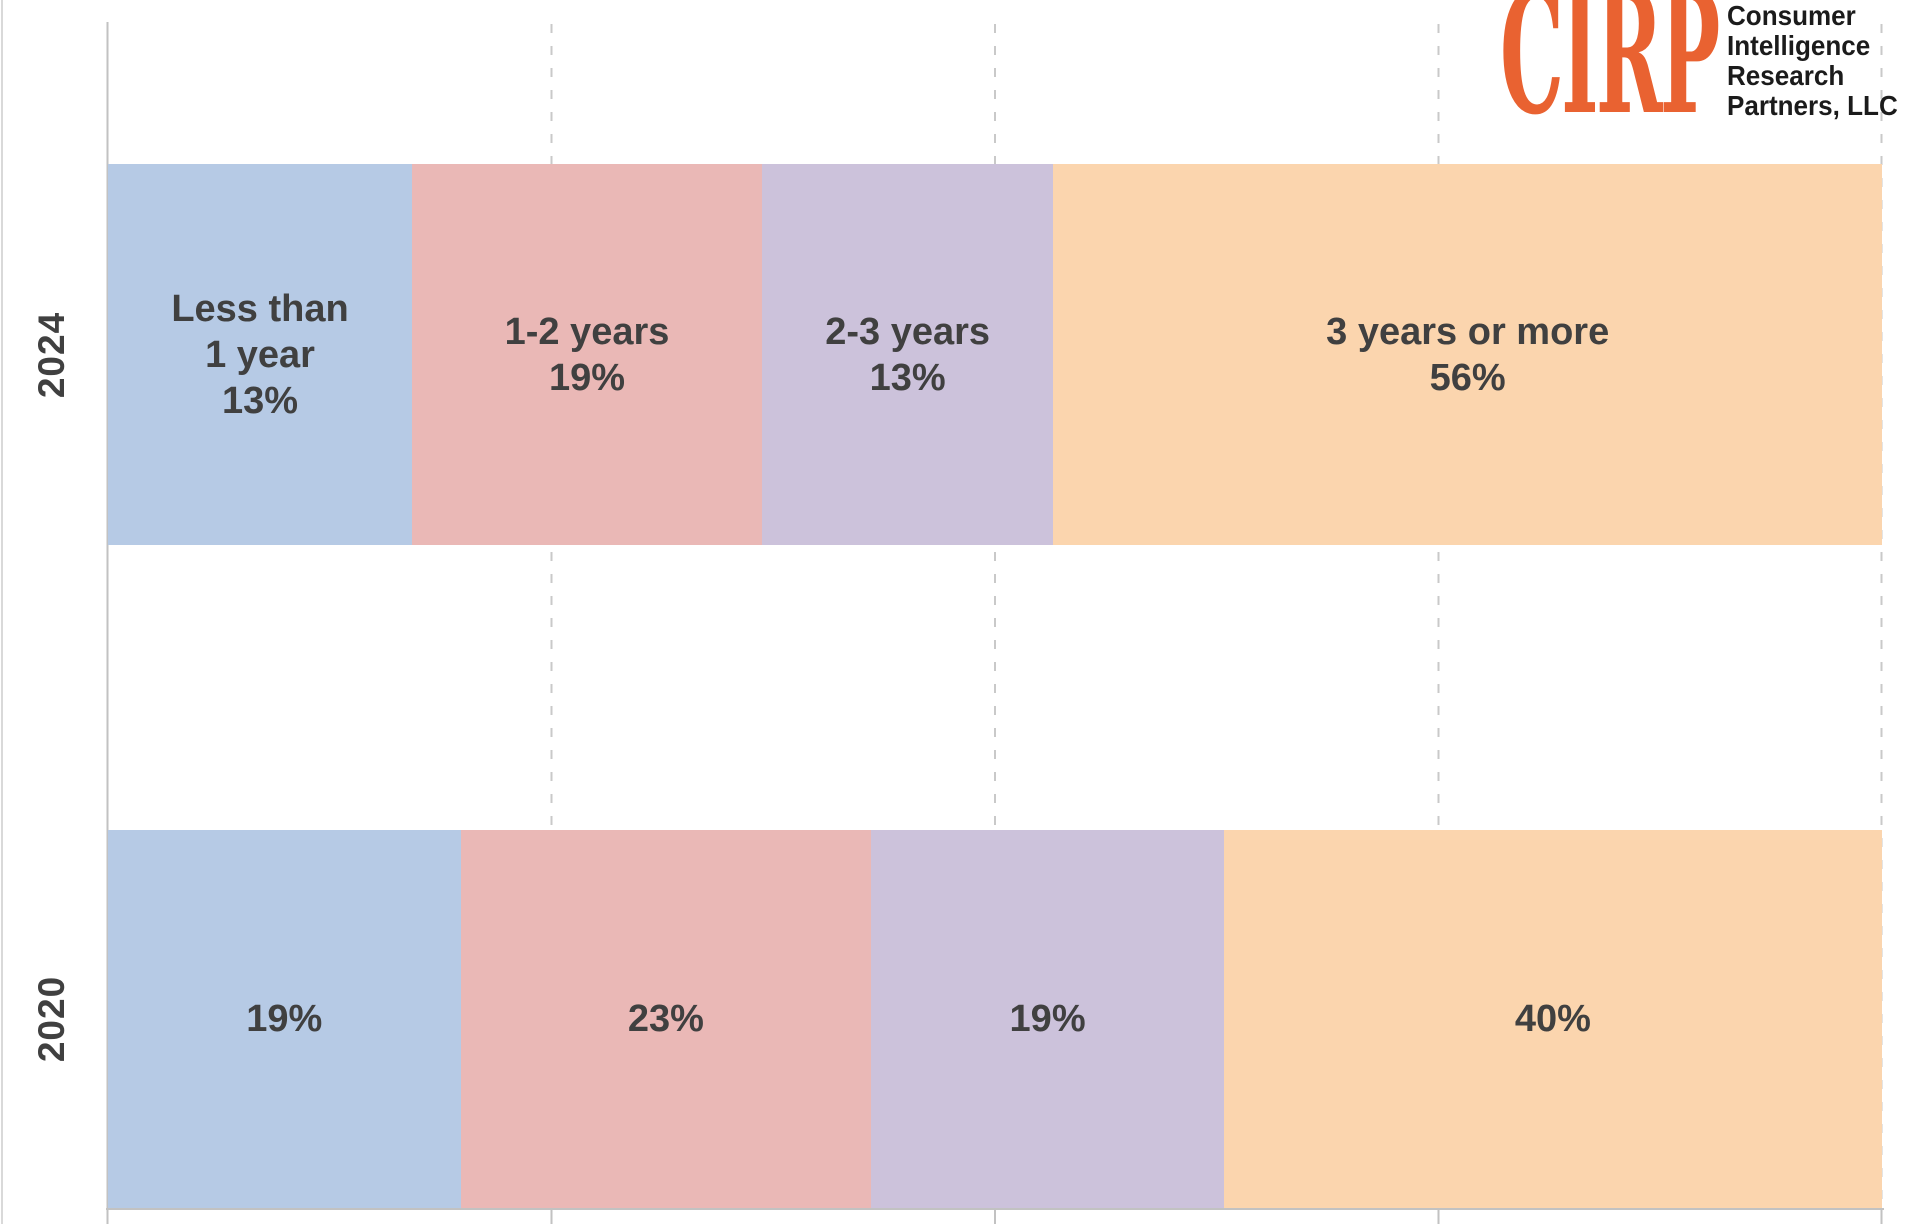  I want to click on label-line: 40%, so click(1552, 1019).